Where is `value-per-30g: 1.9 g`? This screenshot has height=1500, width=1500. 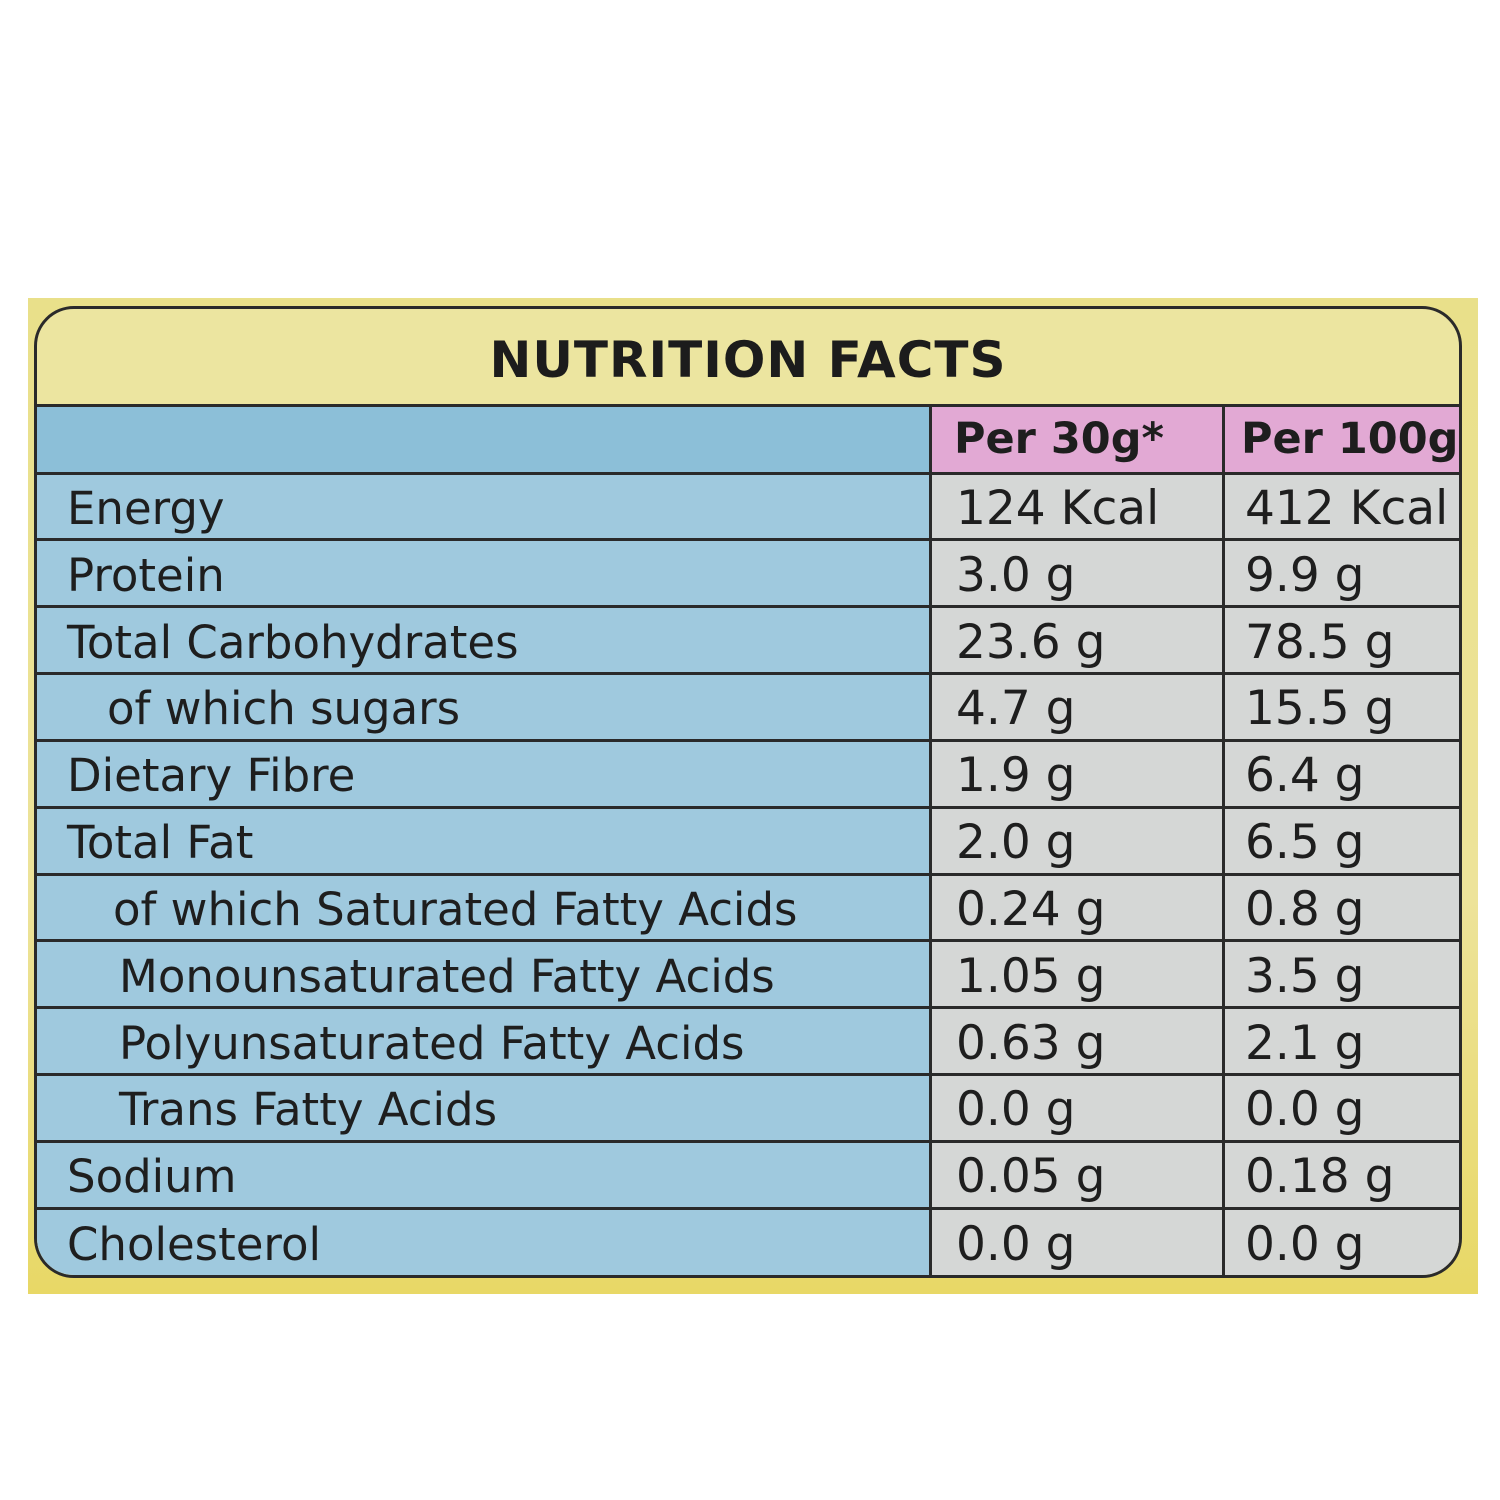 value-per-30g: 1.9 g is located at coordinates (1077, 774).